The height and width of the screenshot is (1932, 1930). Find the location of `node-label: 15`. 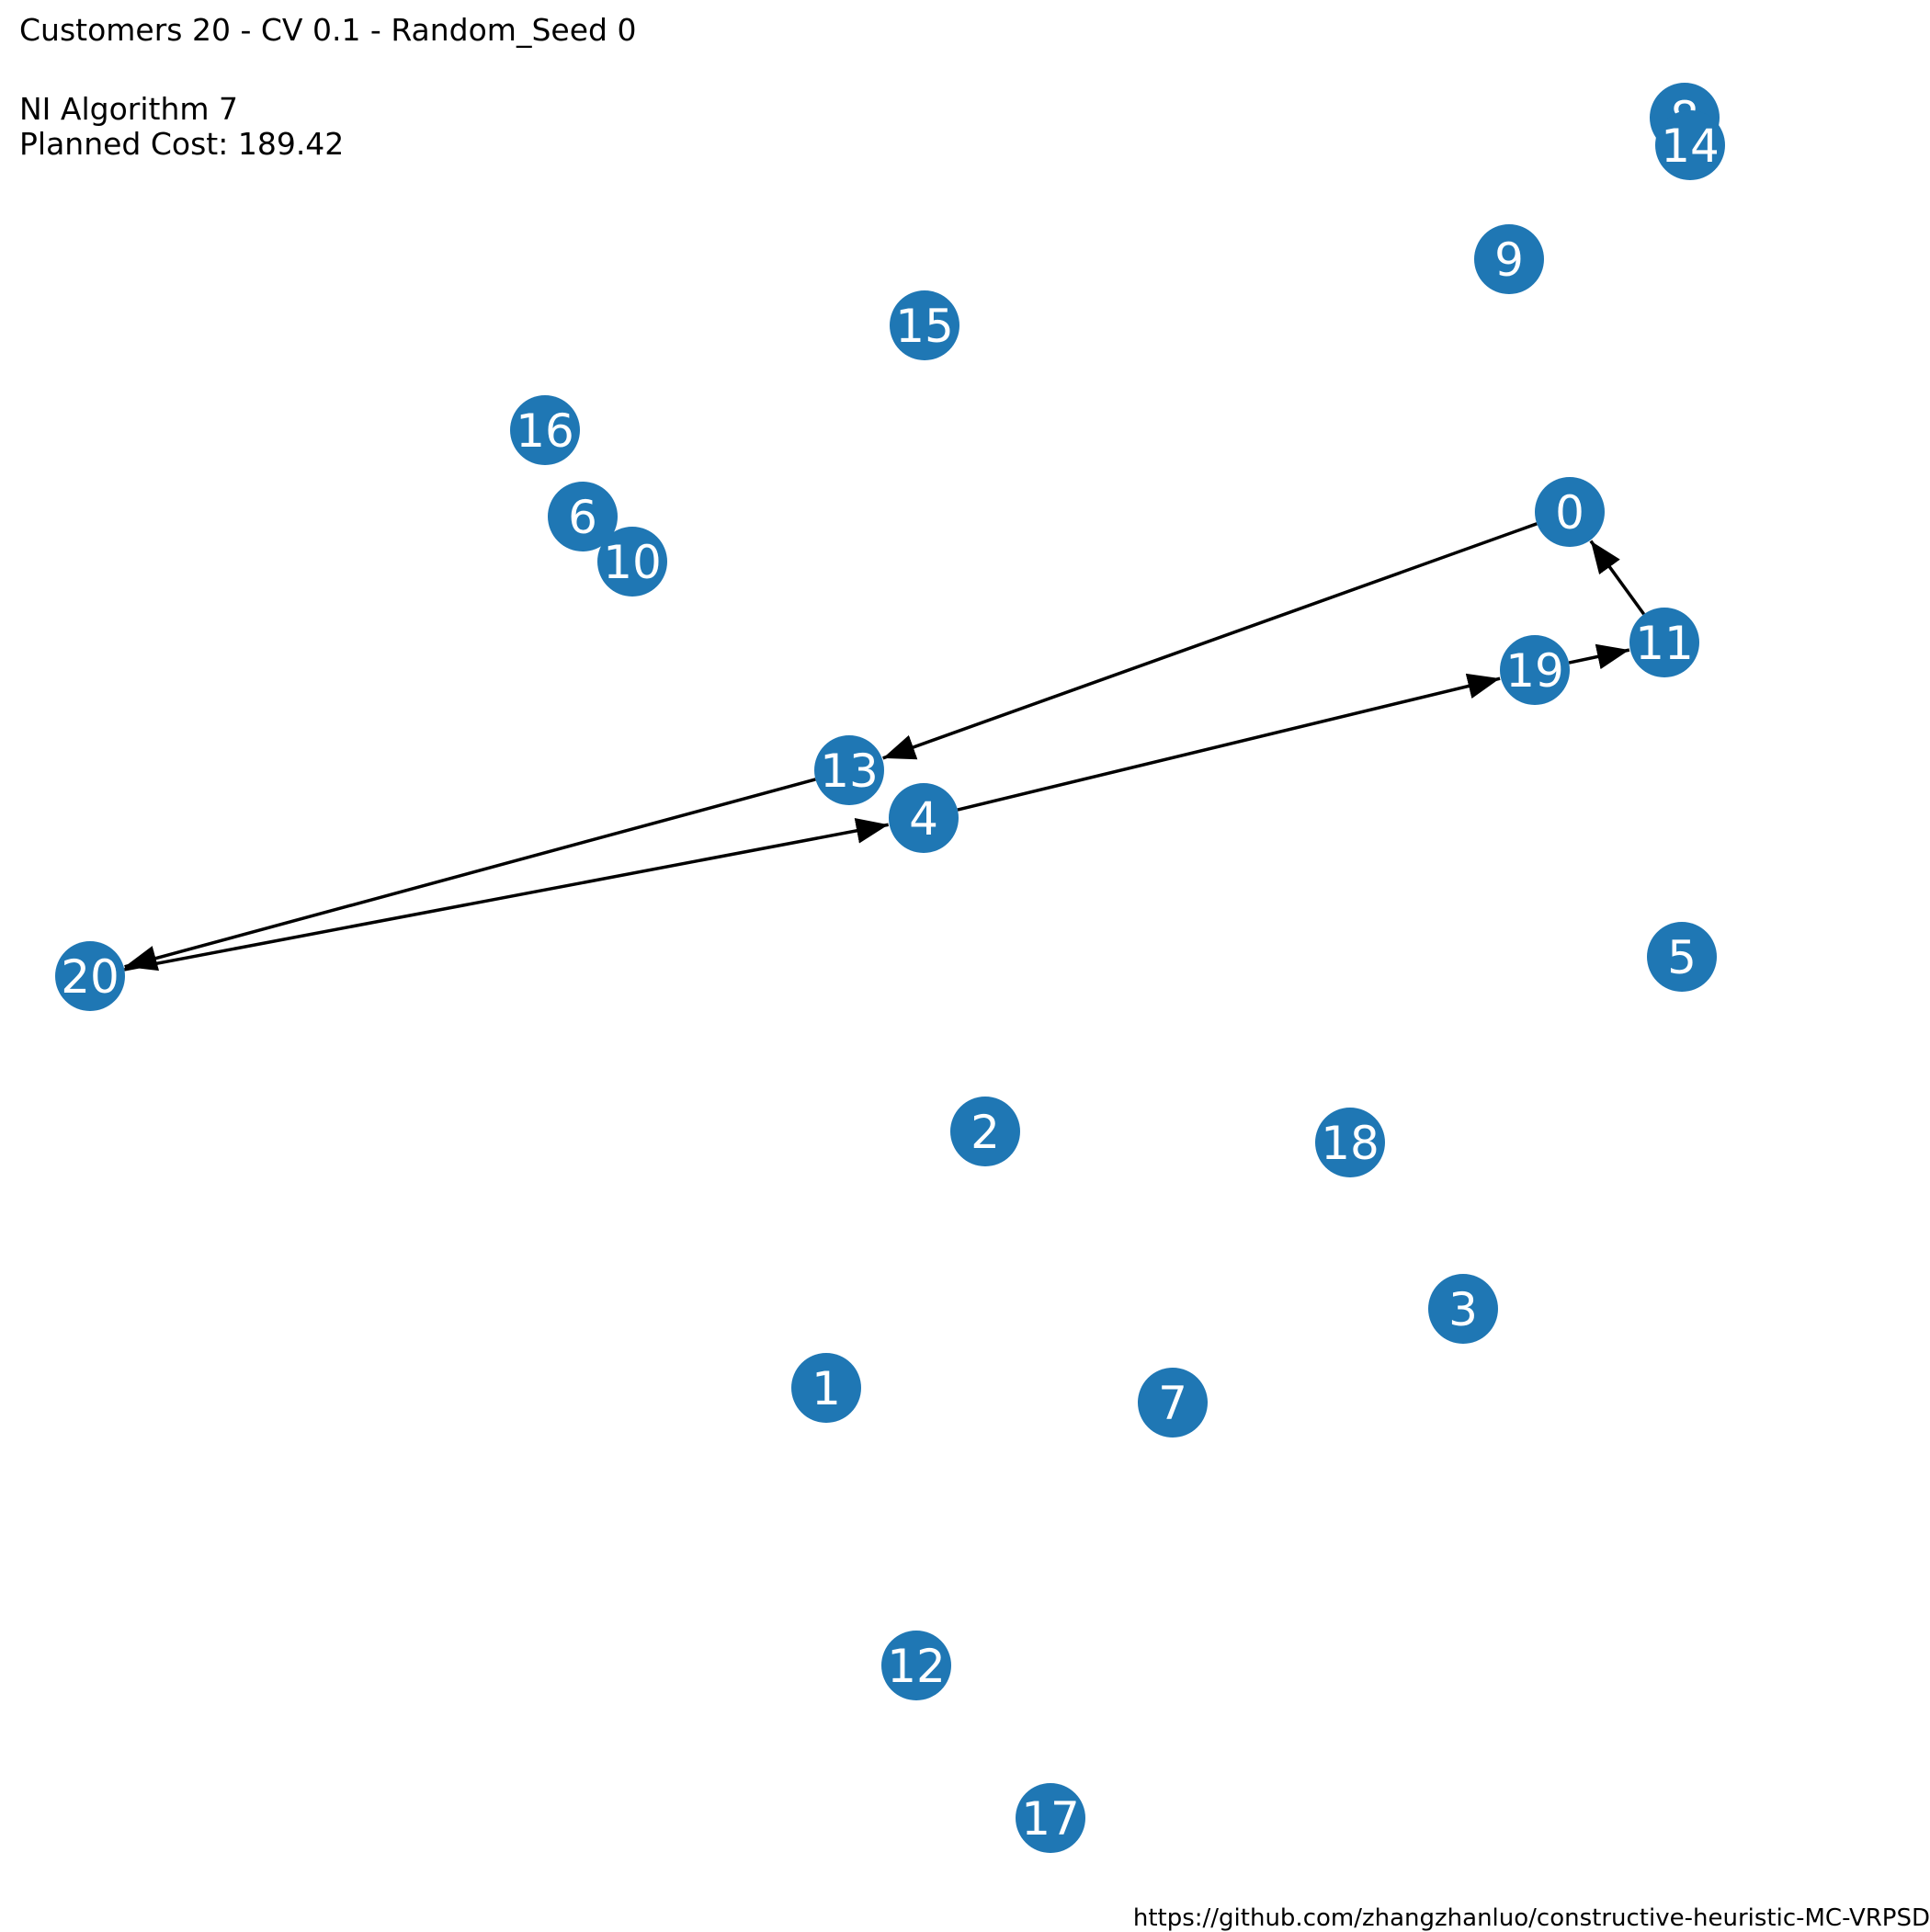

node-label: 15 is located at coordinates (924, 327).